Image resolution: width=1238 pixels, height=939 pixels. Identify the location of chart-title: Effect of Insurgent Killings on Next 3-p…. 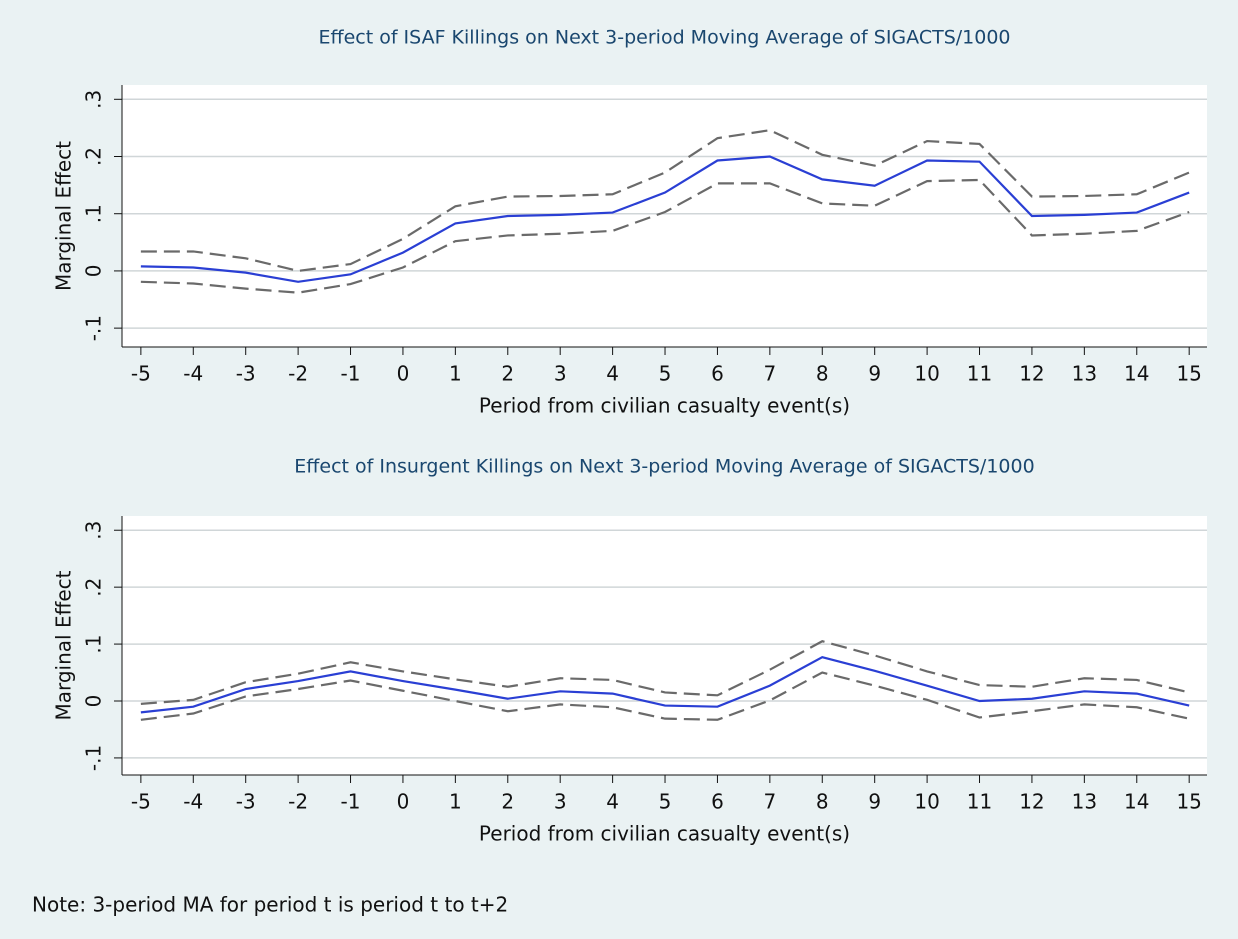
(664, 467).